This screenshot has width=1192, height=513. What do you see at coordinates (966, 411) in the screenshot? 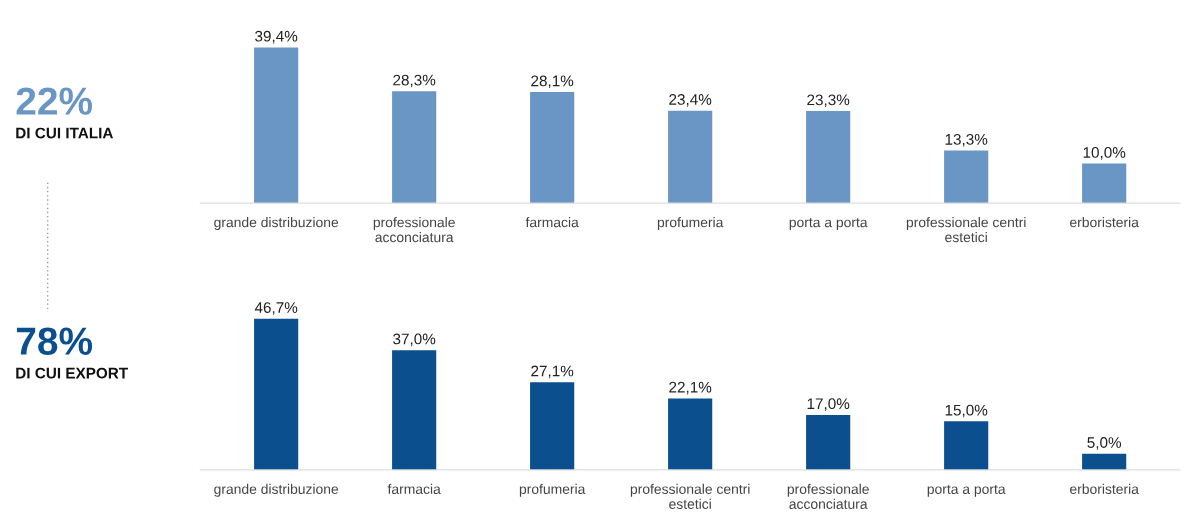
I see `data-label: 15,0%` at bounding box center [966, 411].